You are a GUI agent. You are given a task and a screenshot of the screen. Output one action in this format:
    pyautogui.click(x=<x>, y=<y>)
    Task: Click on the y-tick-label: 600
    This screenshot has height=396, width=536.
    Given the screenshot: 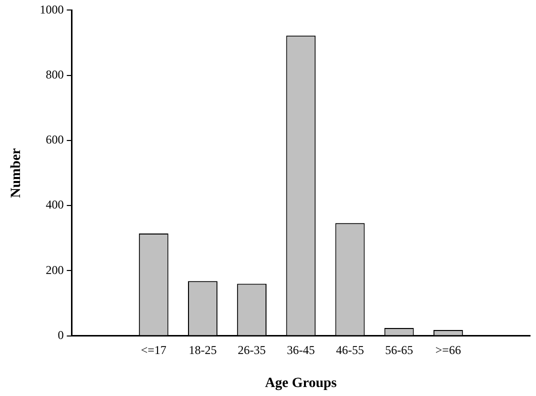 What is the action you would take?
    pyautogui.click(x=55, y=139)
    